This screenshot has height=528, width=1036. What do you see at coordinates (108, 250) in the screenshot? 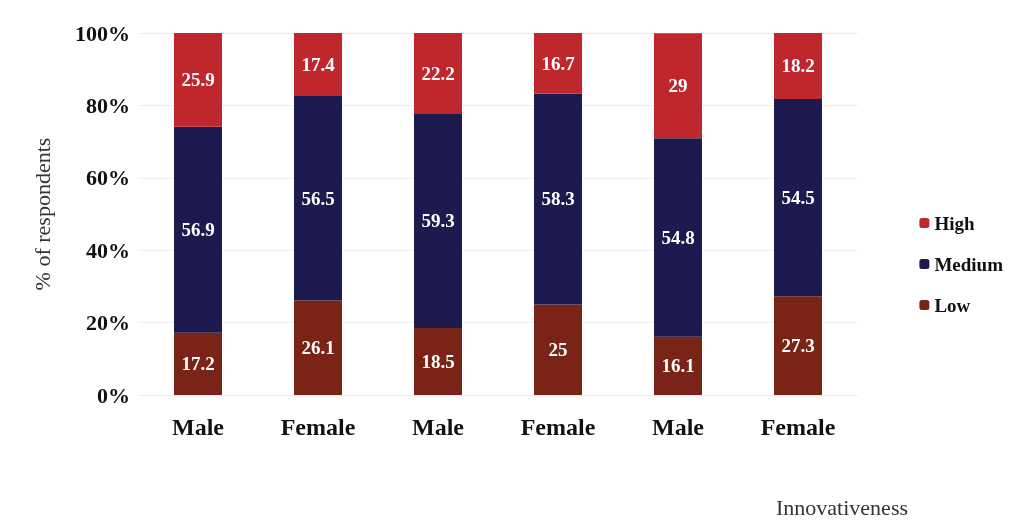
I see `y-tick-label: 40%` at bounding box center [108, 250].